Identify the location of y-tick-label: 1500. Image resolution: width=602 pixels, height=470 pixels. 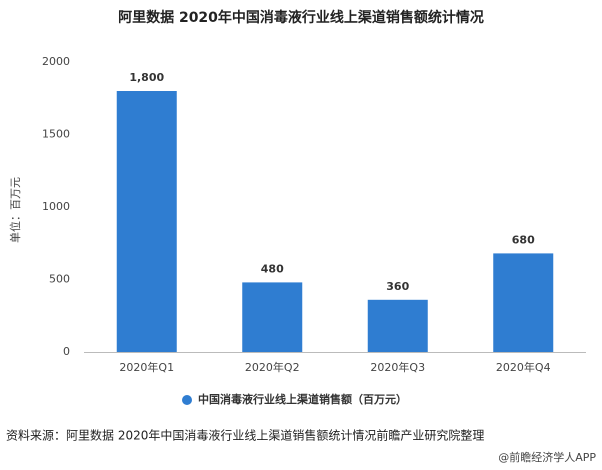
(56, 134).